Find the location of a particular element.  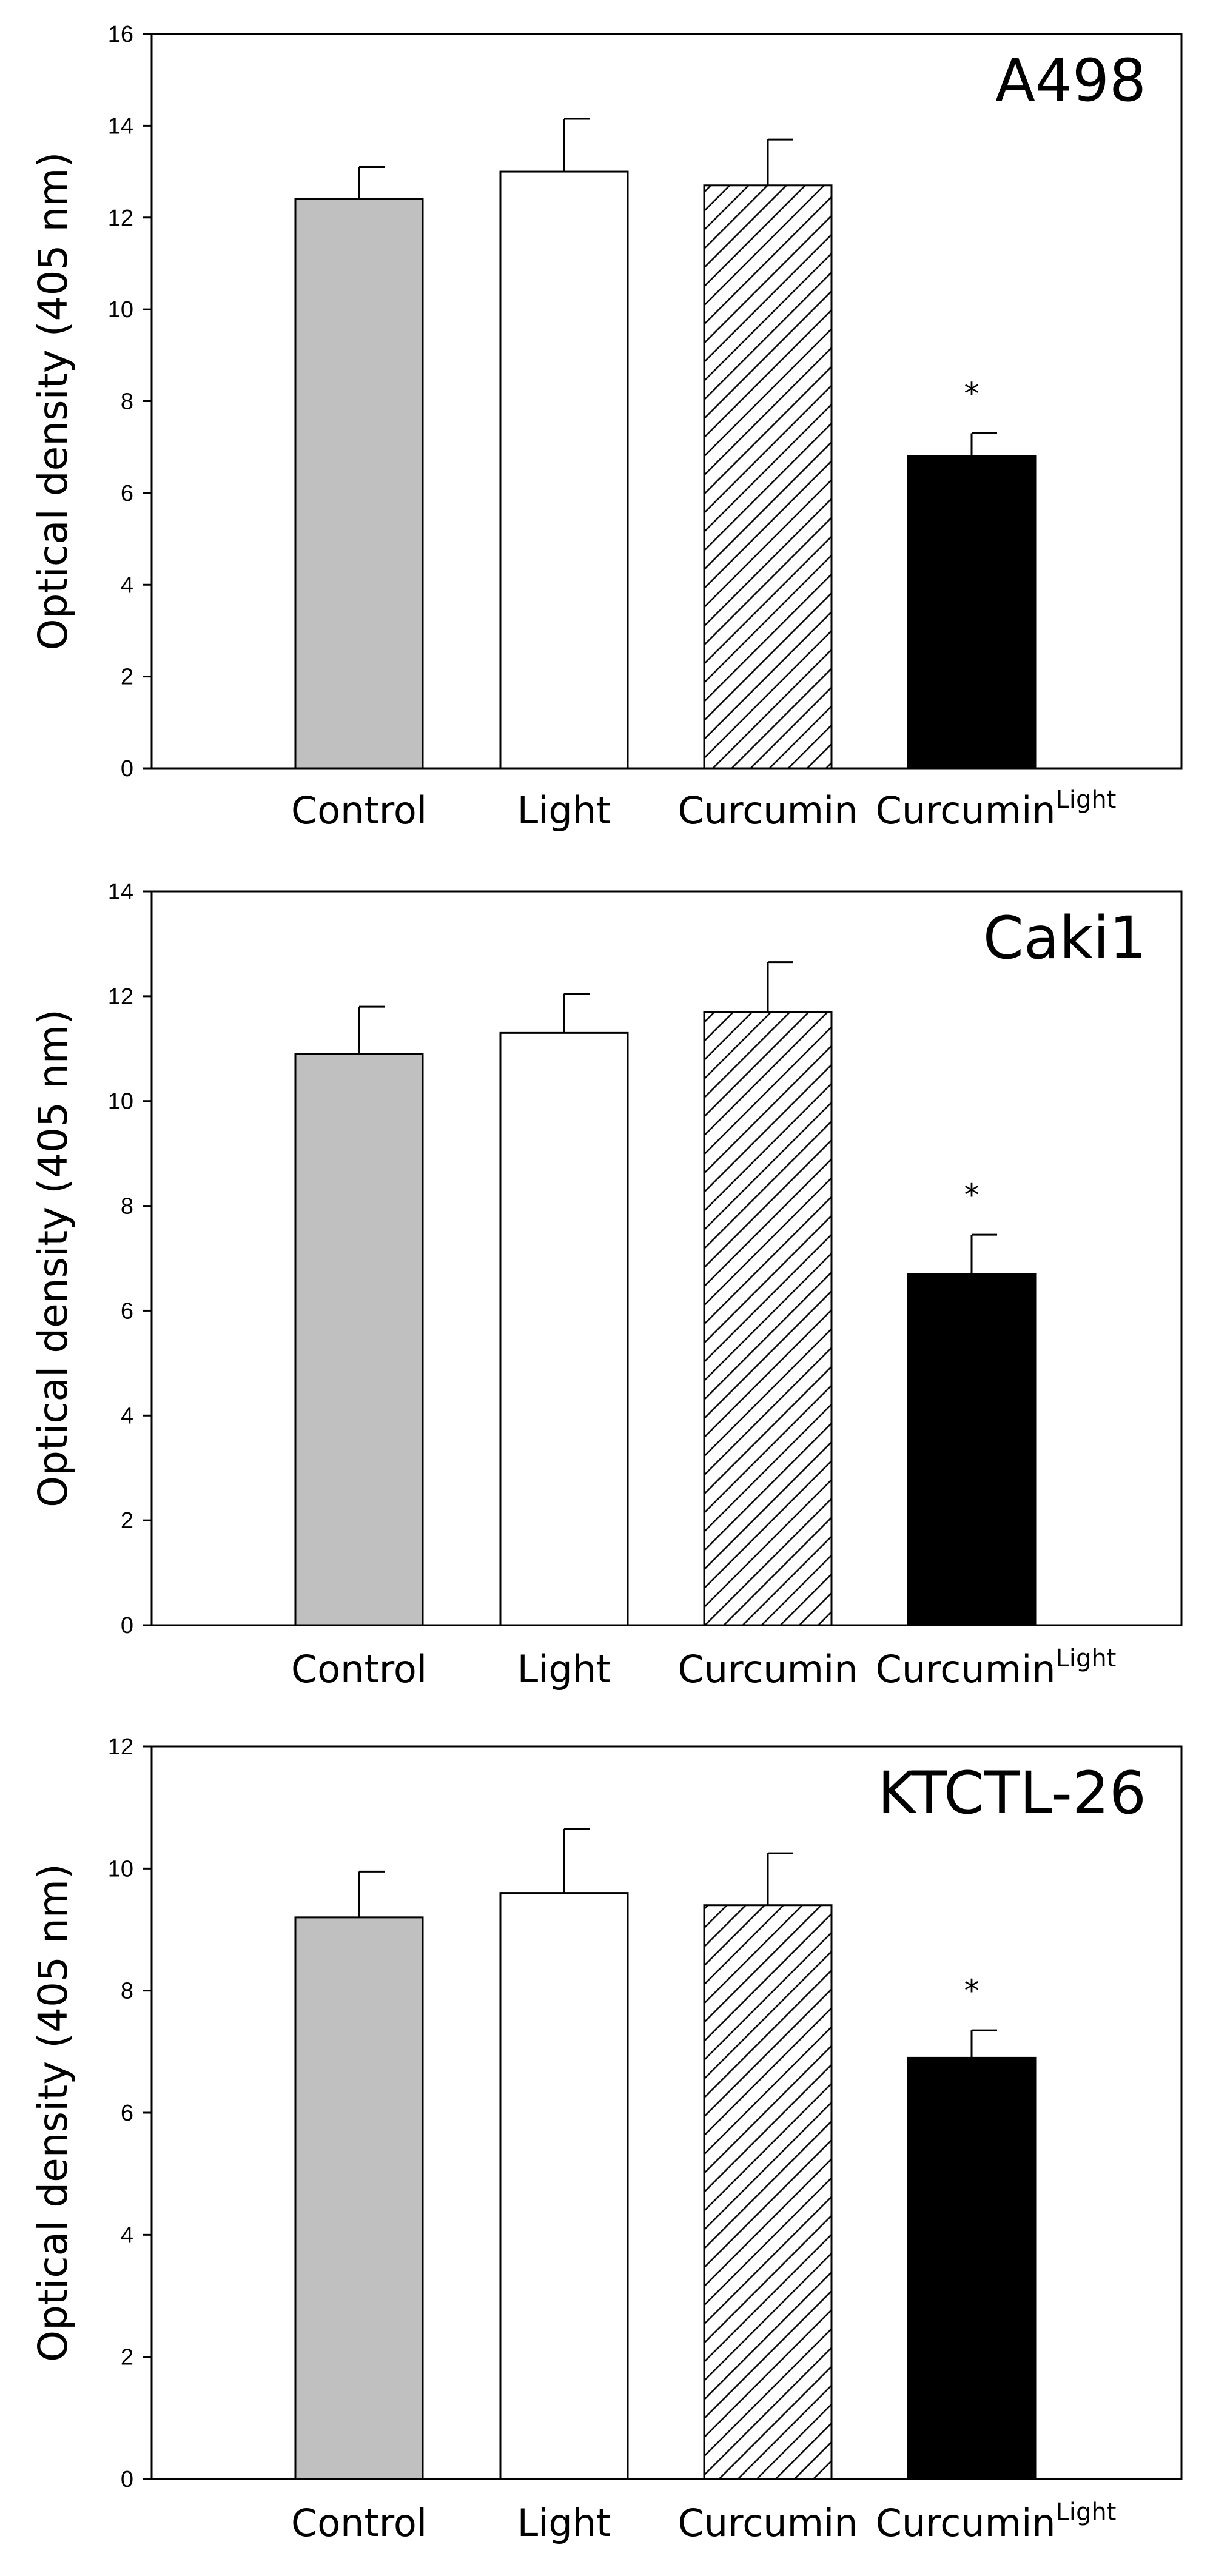

chart-title: A498 is located at coordinates (1071, 81).